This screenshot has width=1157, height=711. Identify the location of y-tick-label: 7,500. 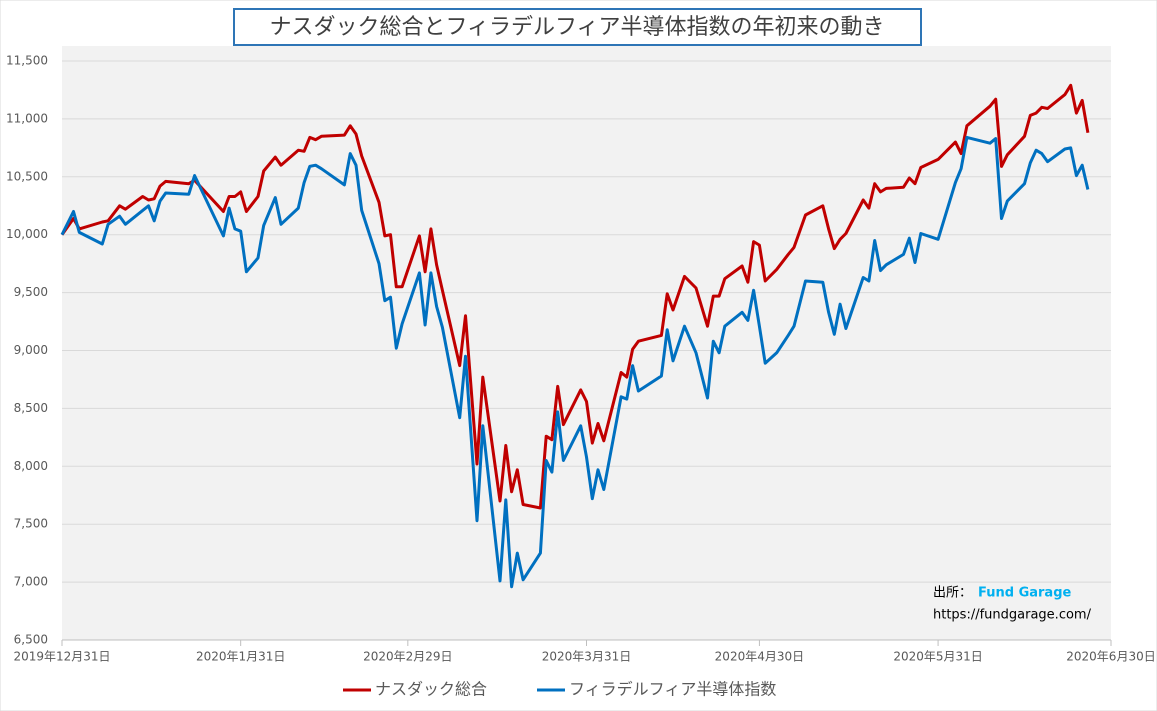
(31, 524).